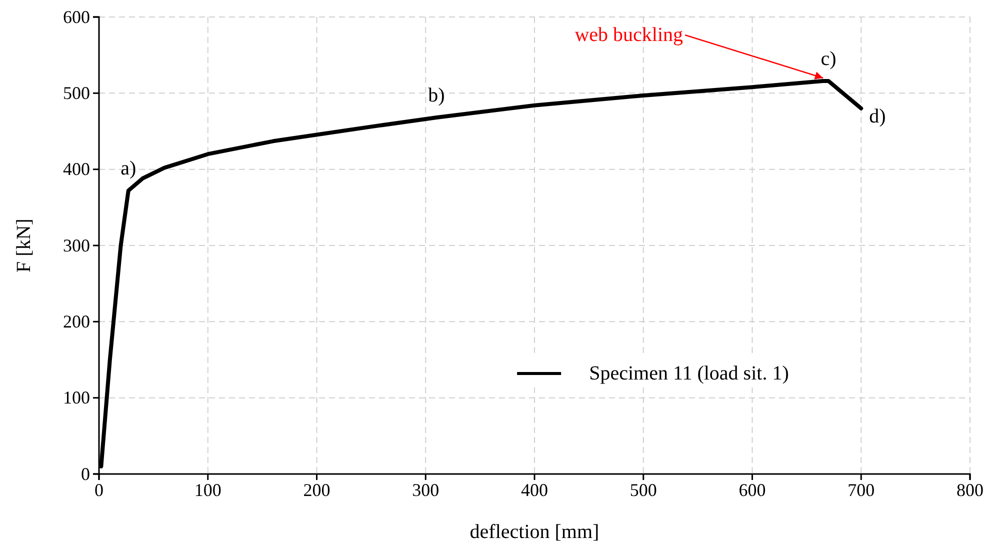 The image size is (992, 548). Describe the element at coordinates (970, 490) in the screenshot. I see `x-tick-label: 800` at that location.